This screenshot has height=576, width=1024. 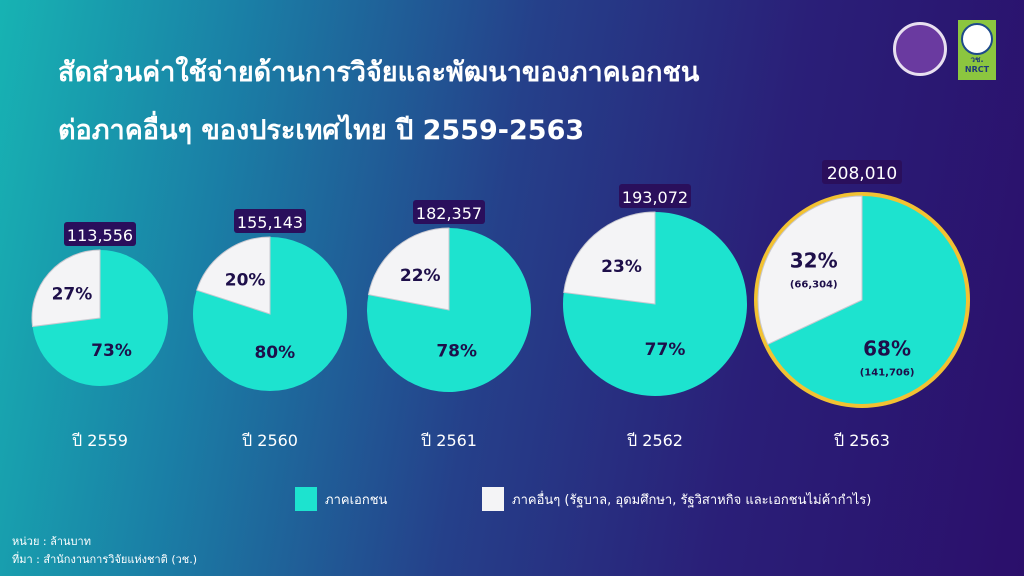 I want to click on other-value-label: (66,304), so click(x=814, y=284).